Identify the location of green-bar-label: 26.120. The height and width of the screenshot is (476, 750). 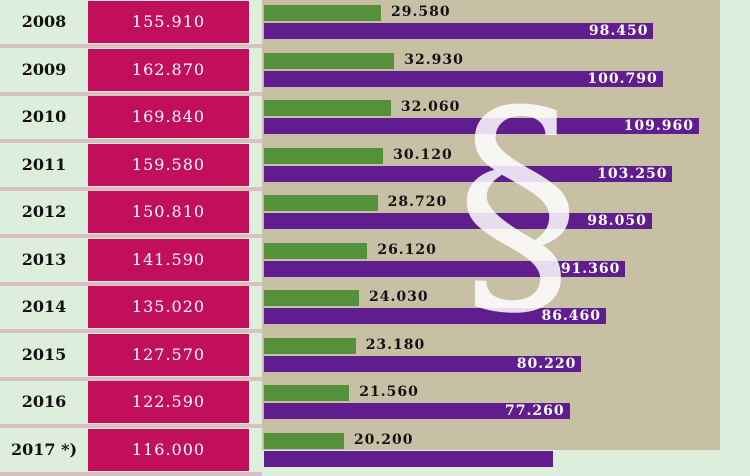
(407, 249).